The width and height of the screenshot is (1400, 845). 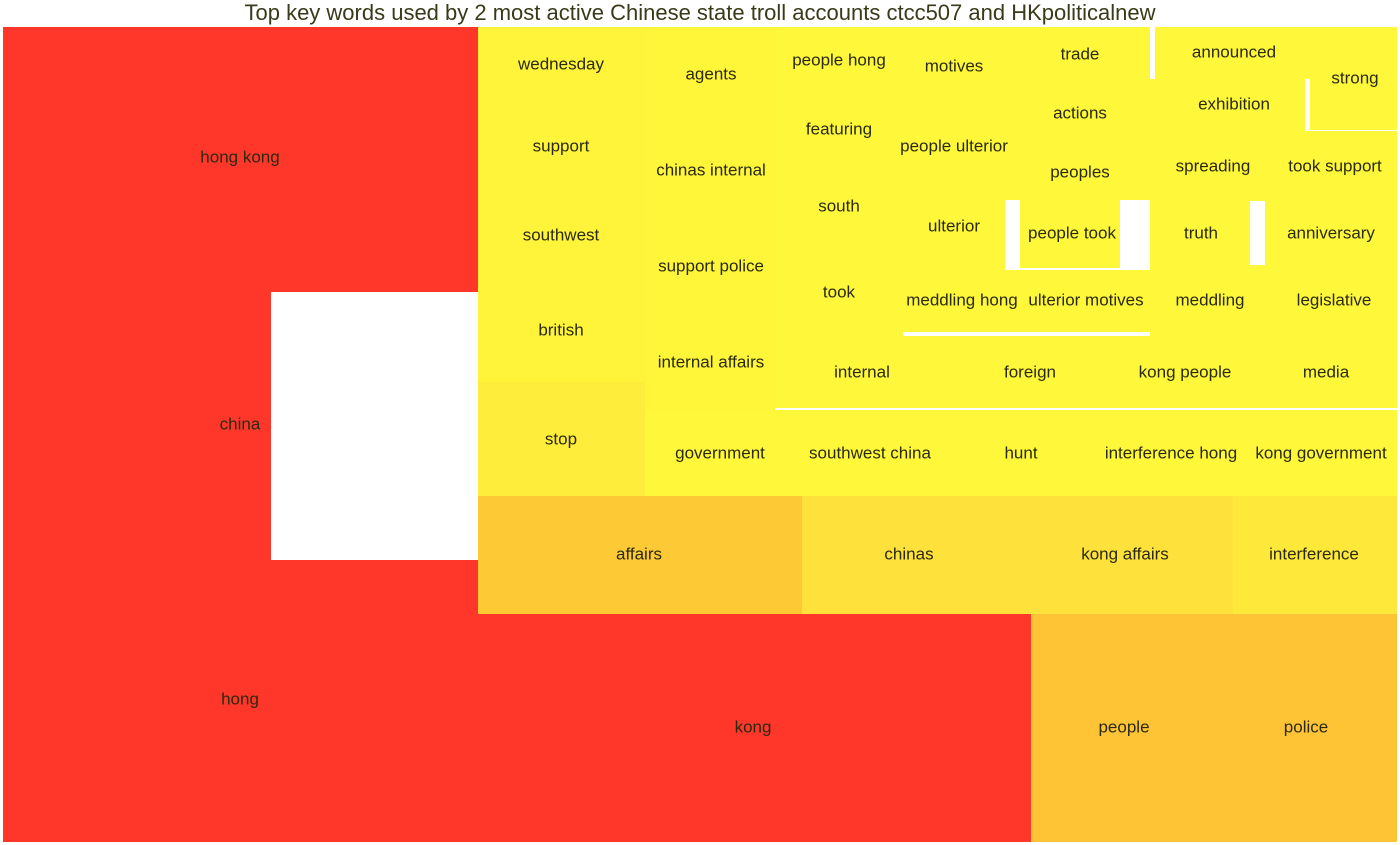 I want to click on tile-china, so click(x=137, y=426).